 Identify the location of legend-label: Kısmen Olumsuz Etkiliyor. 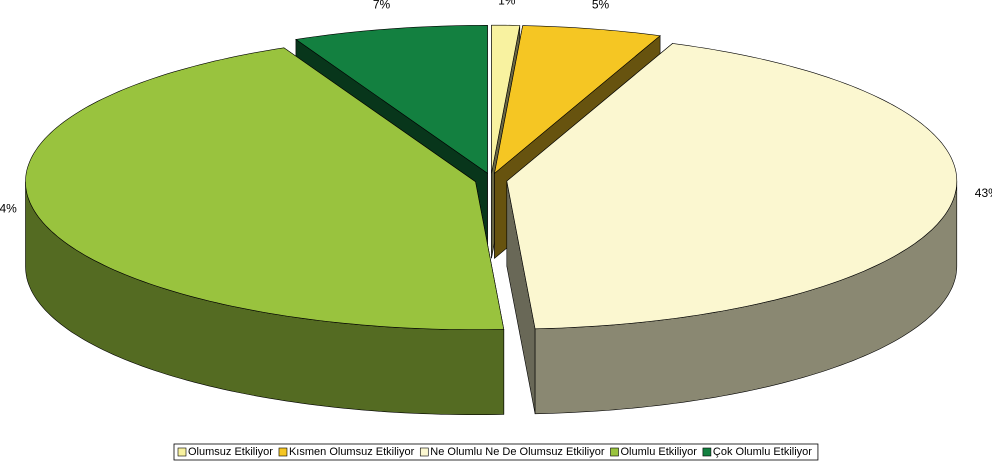
(352, 452).